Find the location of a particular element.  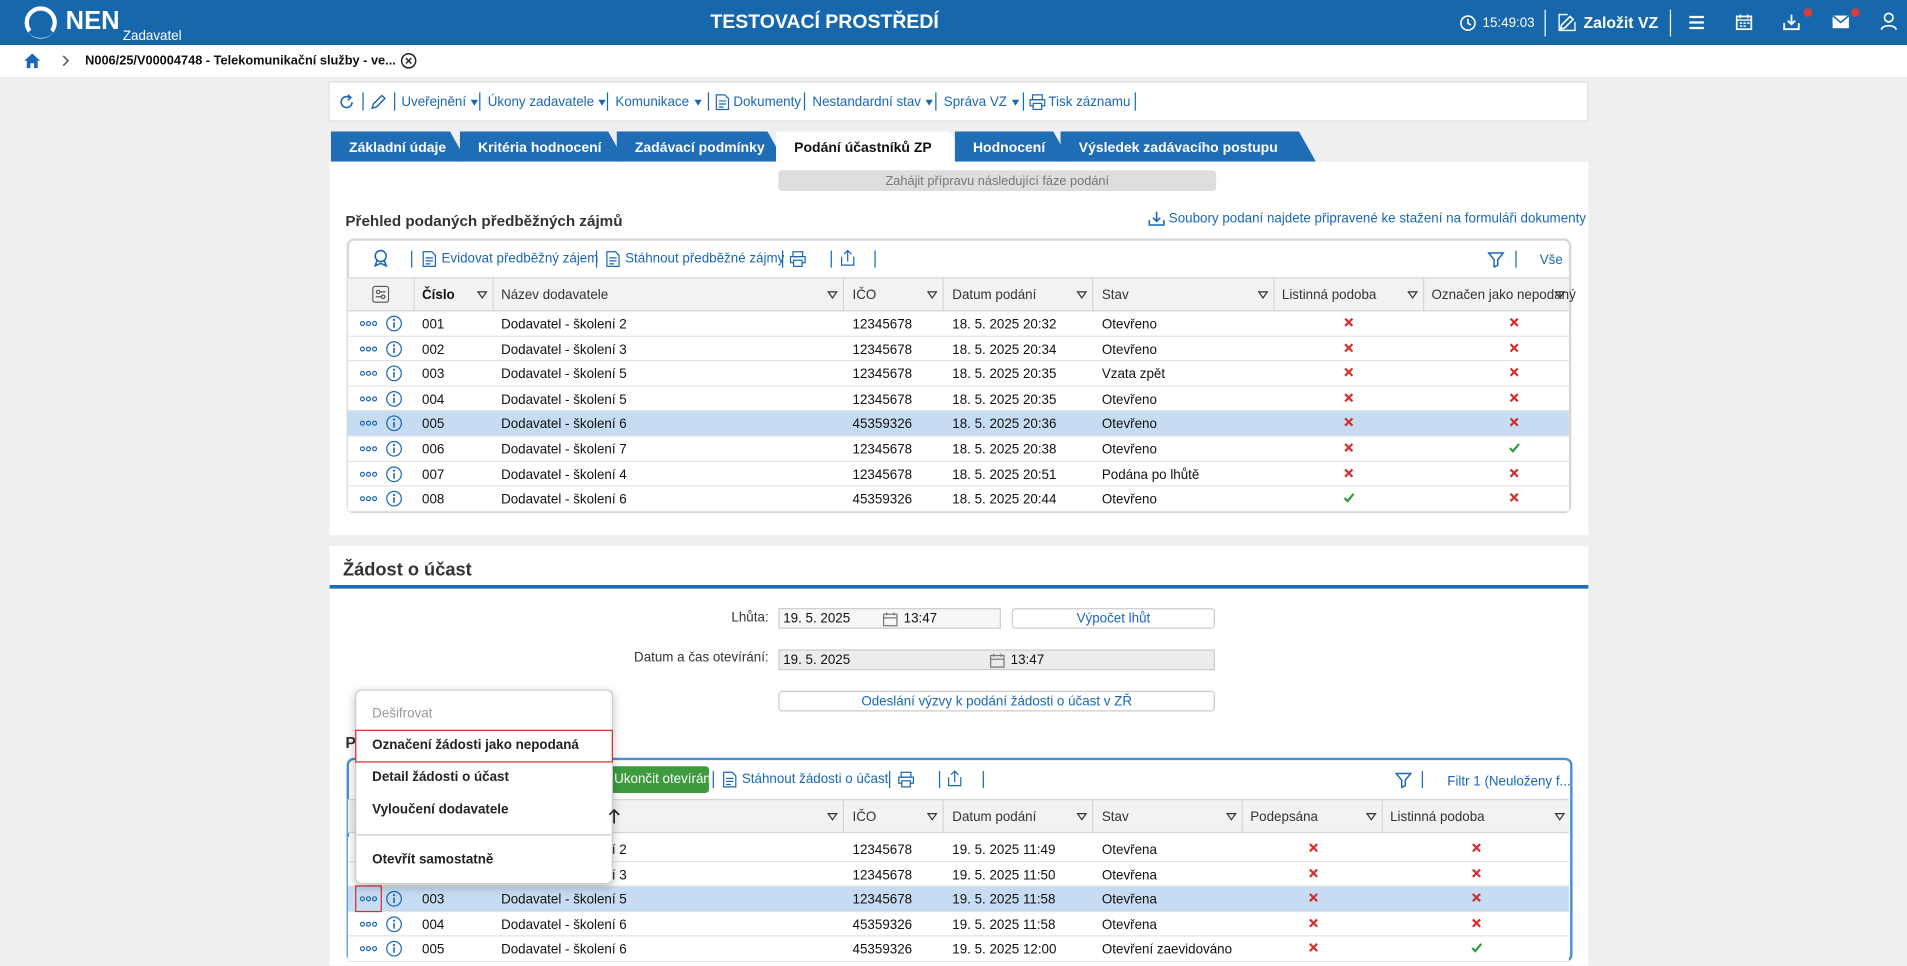

table-action: Evidovat předběžný zájem is located at coordinates (519, 258).